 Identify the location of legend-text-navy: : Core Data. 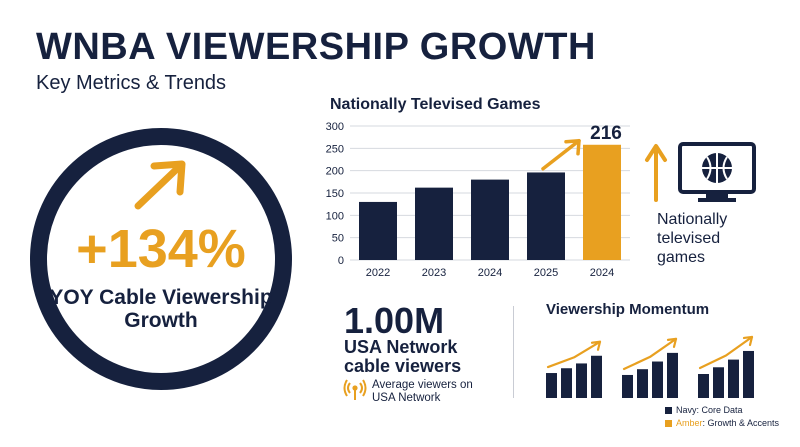
(719, 410).